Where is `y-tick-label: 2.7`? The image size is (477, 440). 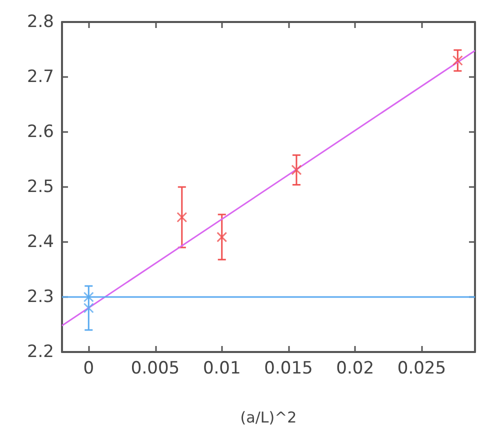 y-tick-label: 2.7 is located at coordinates (40, 77).